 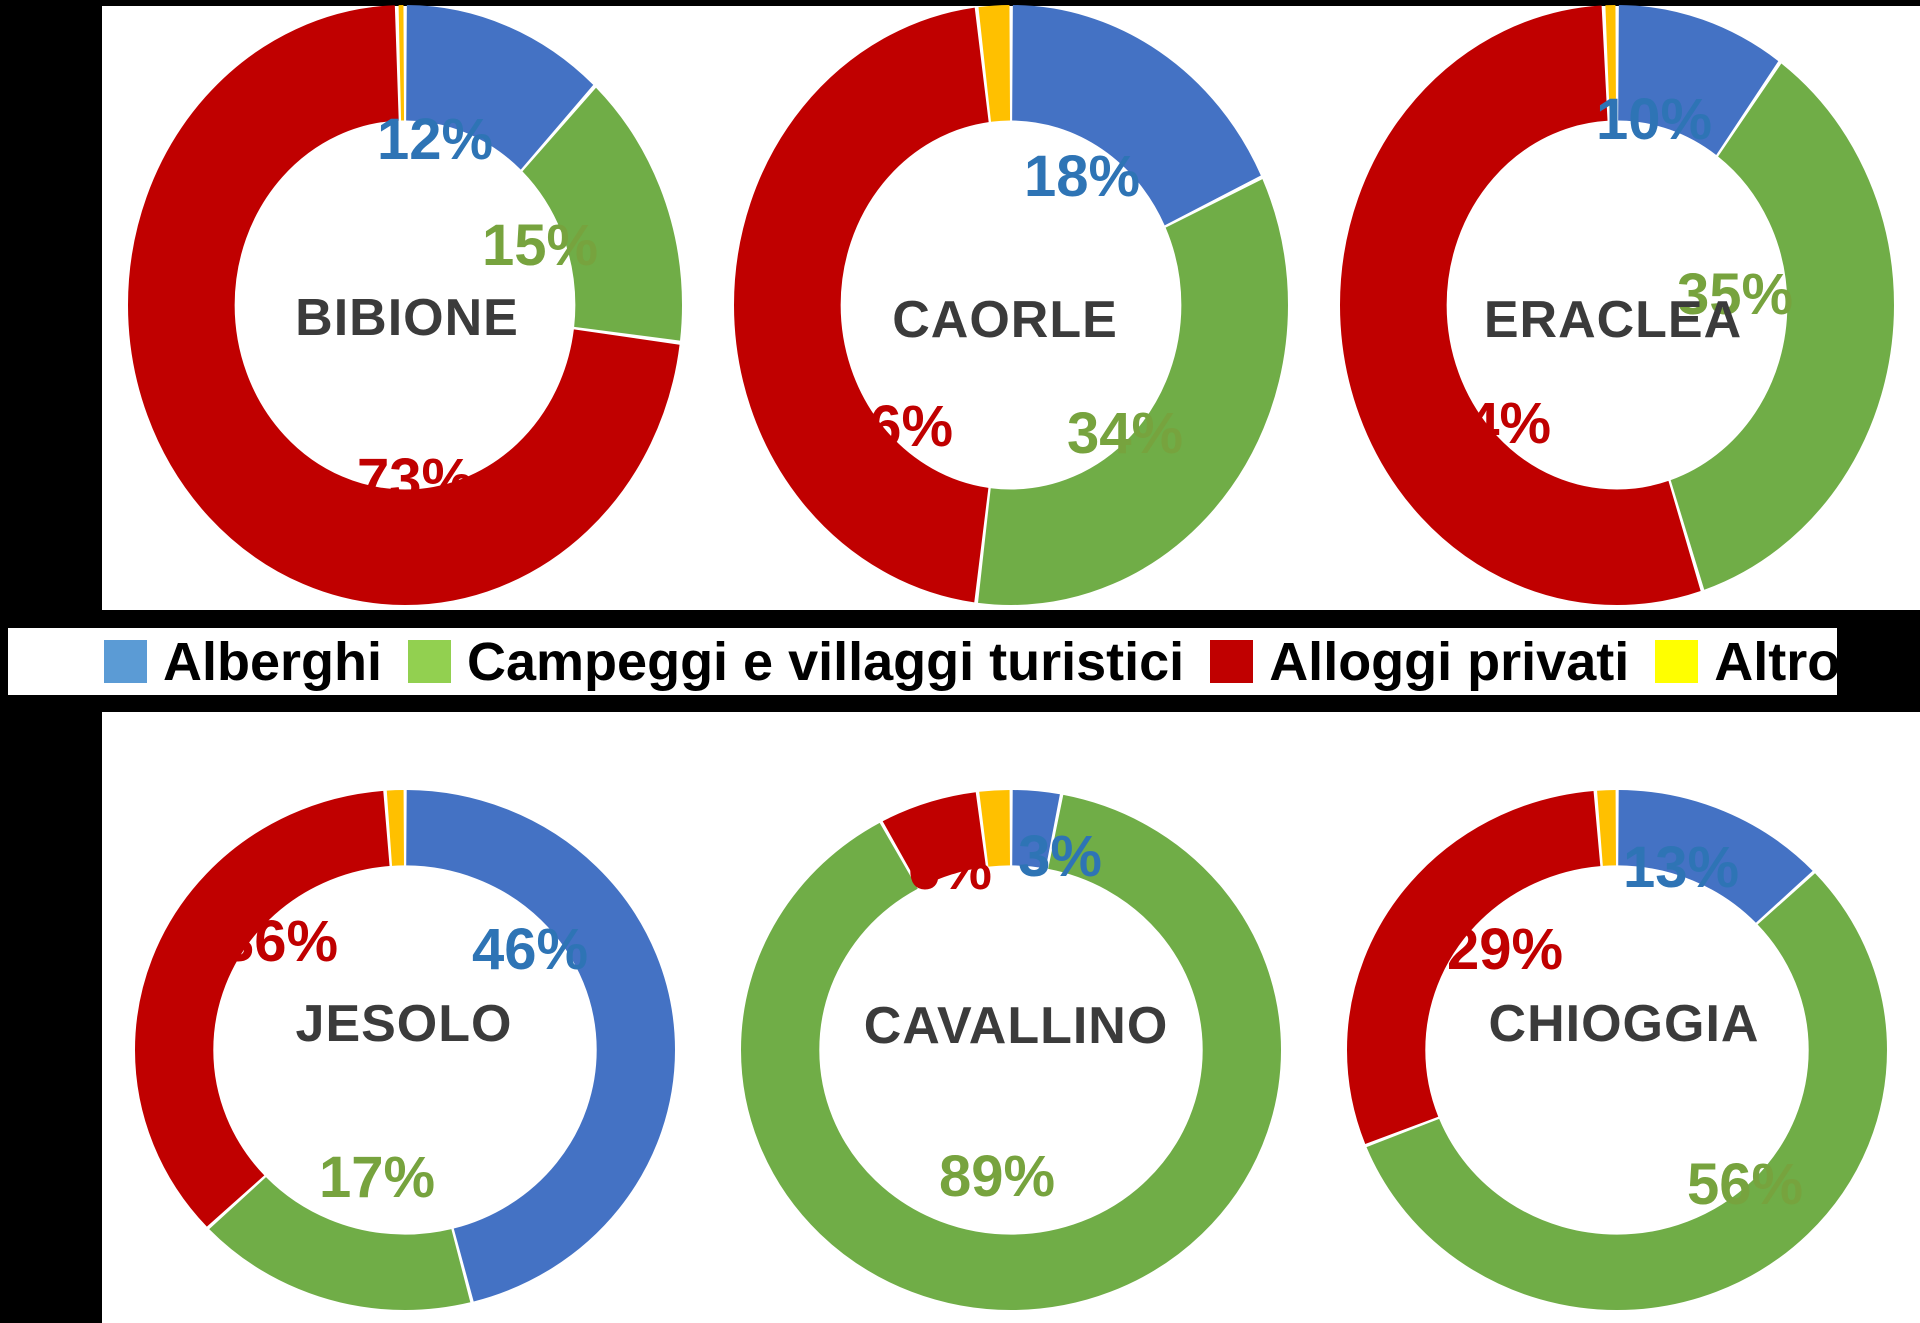 I want to click on pct-label-alloggi-privati: 54%, so click(x=1493, y=423).